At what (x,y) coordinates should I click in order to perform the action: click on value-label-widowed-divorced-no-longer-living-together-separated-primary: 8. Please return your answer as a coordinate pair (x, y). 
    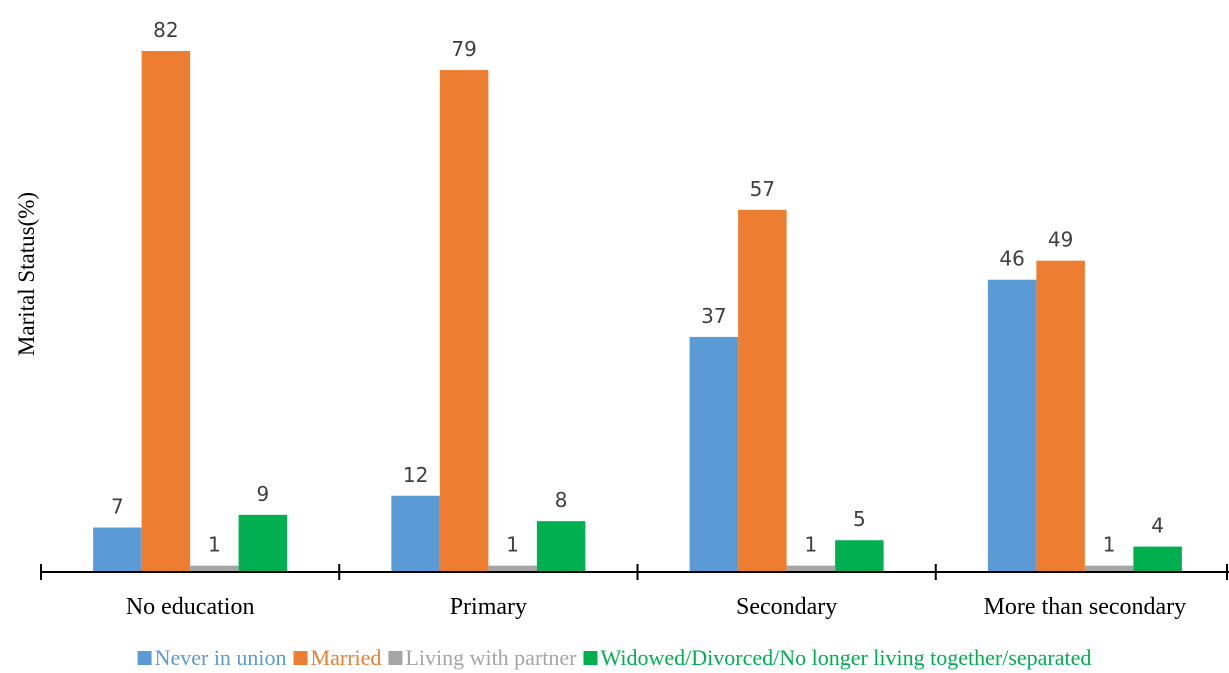
    Looking at the image, I should click on (561, 500).